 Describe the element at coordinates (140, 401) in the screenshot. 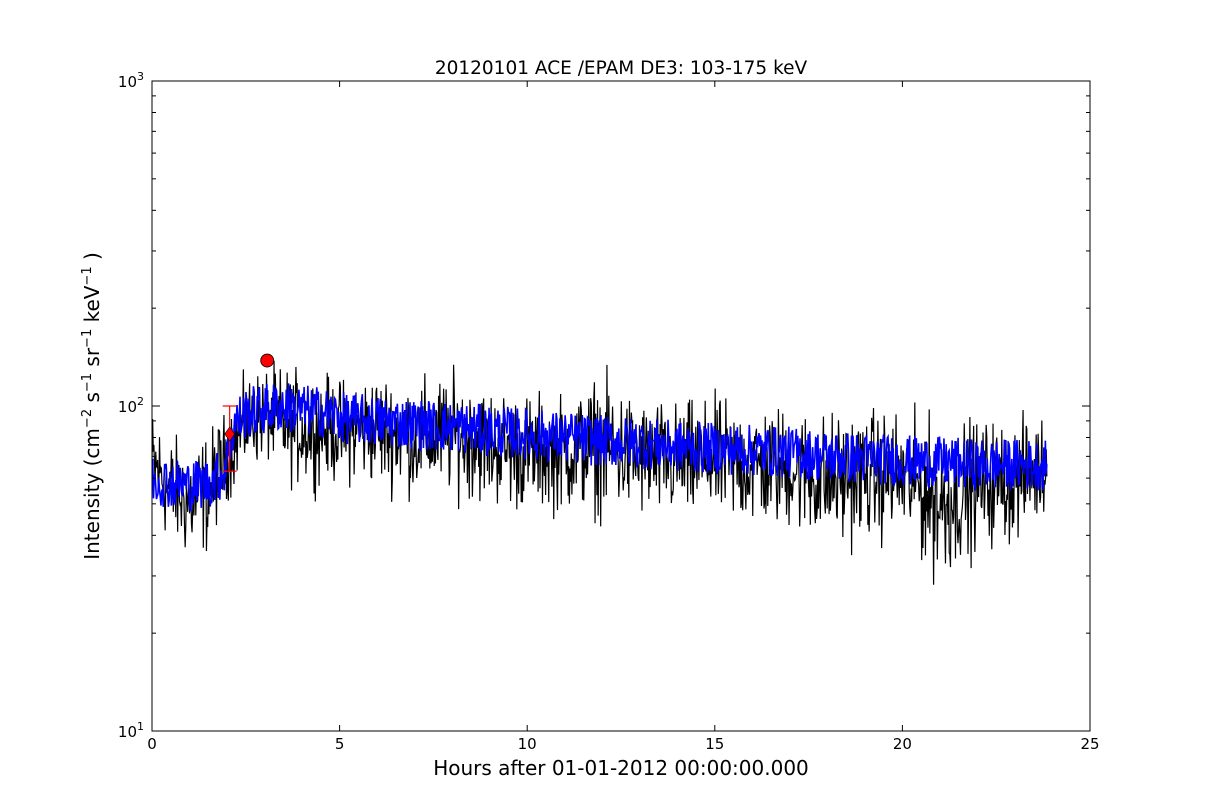

I see `y-tick-label-exp: 2` at that location.